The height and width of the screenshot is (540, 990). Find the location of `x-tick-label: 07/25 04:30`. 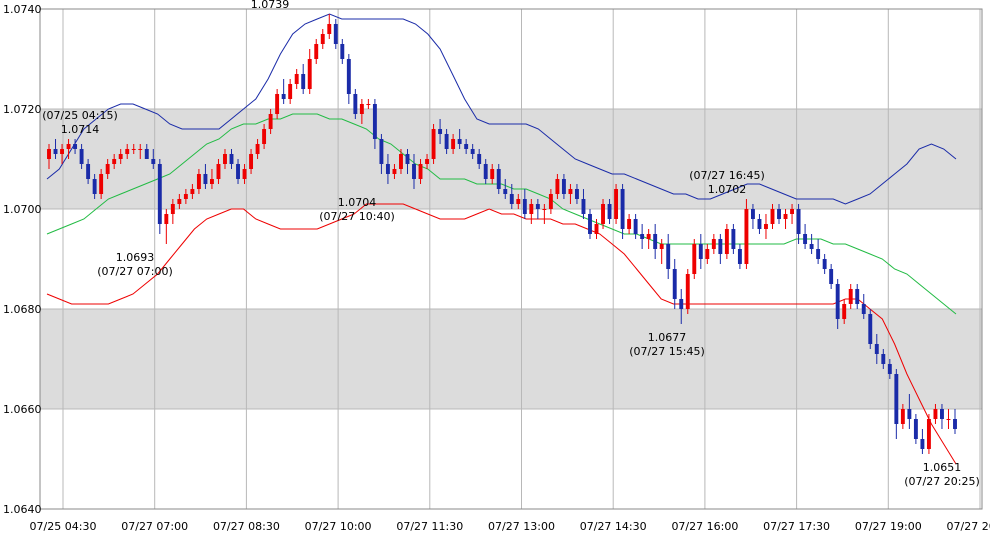

x-tick-label: 07/25 04:30 is located at coordinates (63, 526).